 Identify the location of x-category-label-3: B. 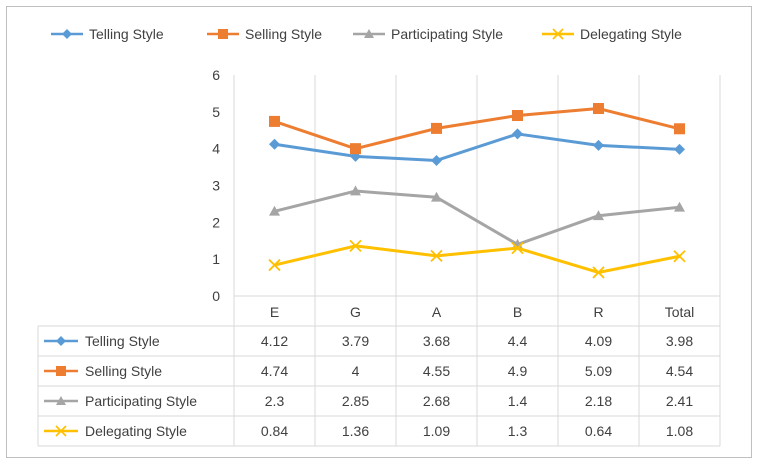
(517, 312).